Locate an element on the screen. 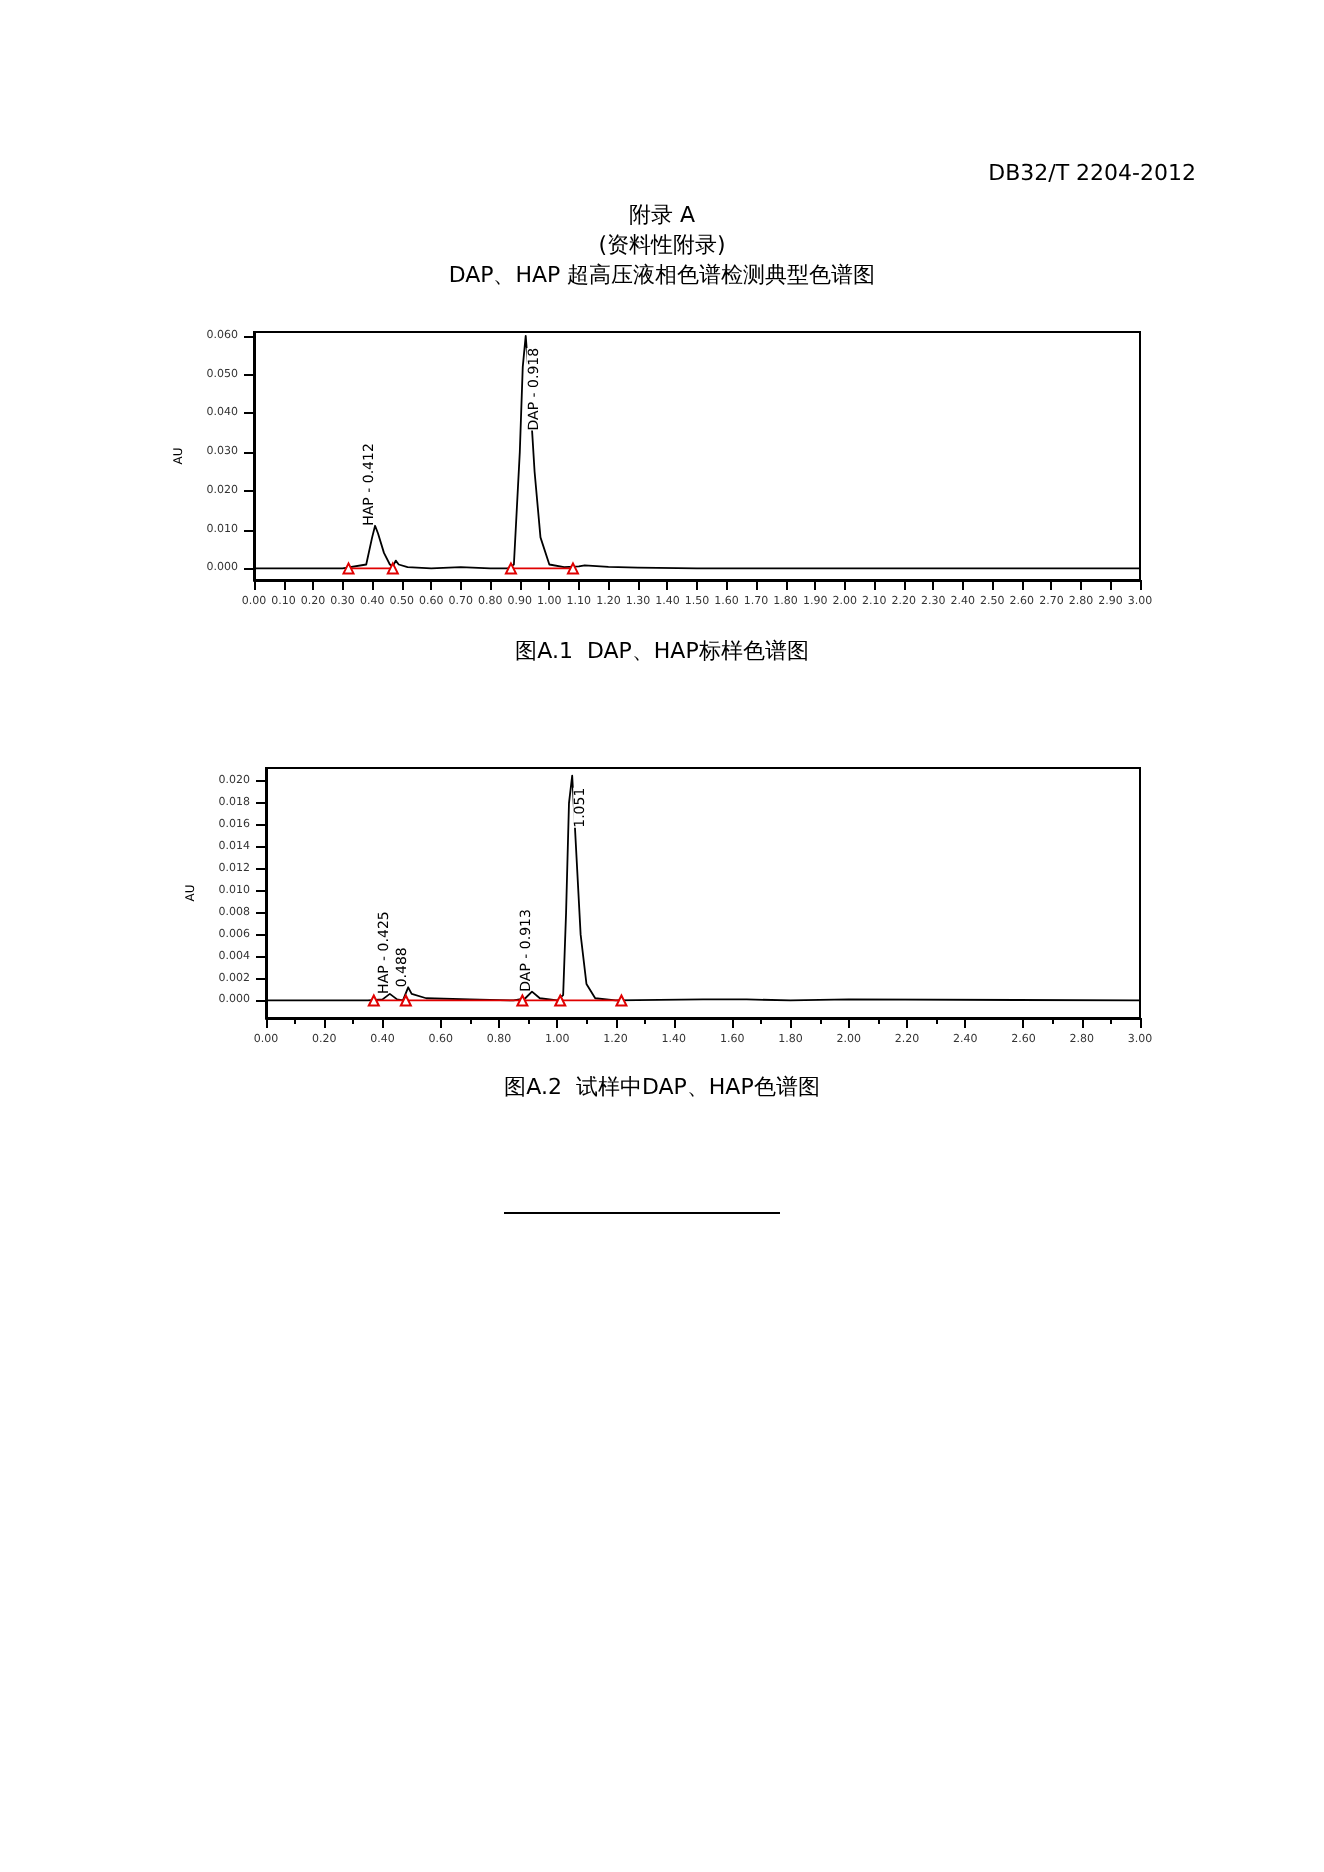 The width and height of the screenshot is (1324, 1872). text: 附录 A is located at coordinates (662, 215).